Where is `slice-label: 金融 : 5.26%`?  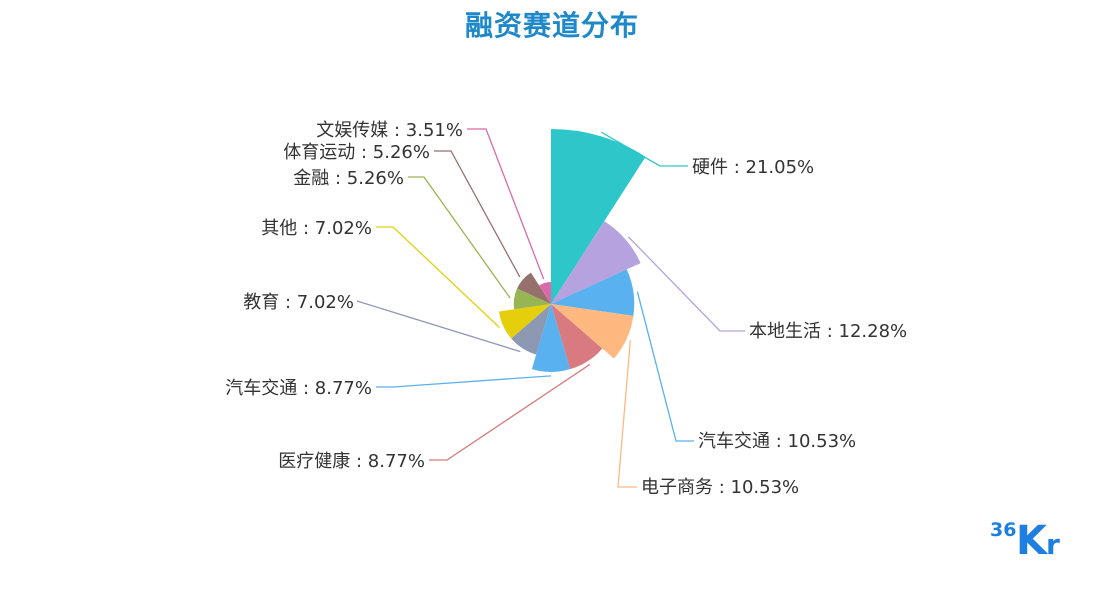 slice-label: 金融 : 5.26% is located at coordinates (348, 178).